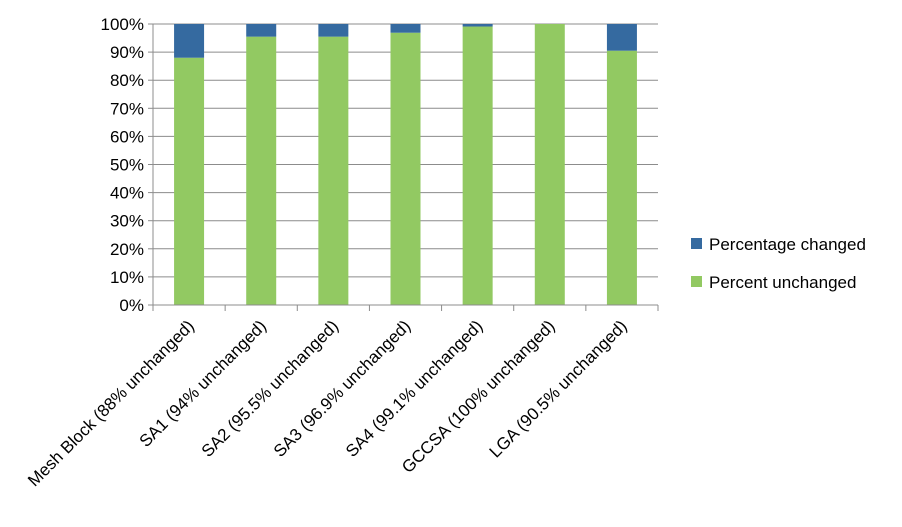 This screenshot has height=527, width=902. Describe the element at coordinates (122, 24) in the screenshot. I see `y-tick-label: 100%` at that location.